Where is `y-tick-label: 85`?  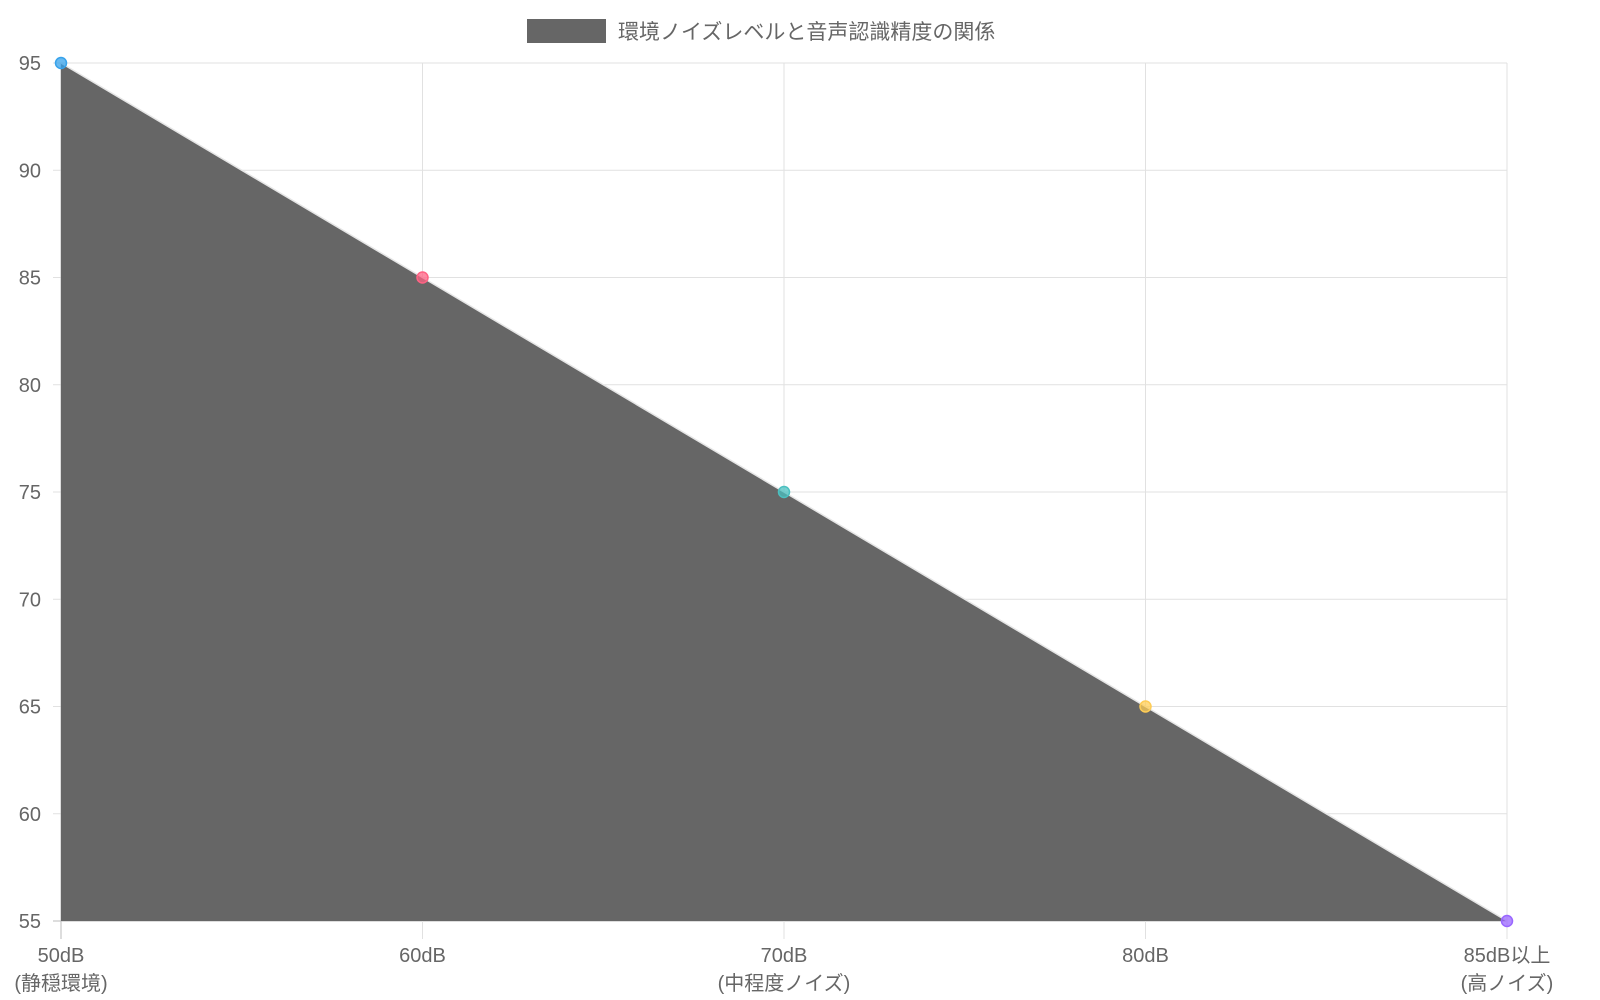
y-tick-label: 85 is located at coordinates (30, 279).